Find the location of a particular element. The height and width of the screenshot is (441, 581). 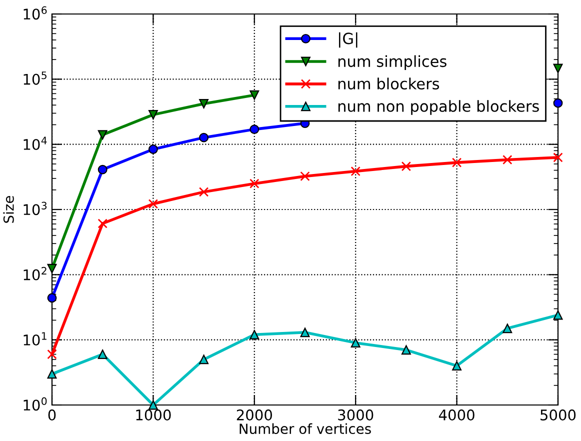

legend-label: num blockers is located at coordinates (389, 84).